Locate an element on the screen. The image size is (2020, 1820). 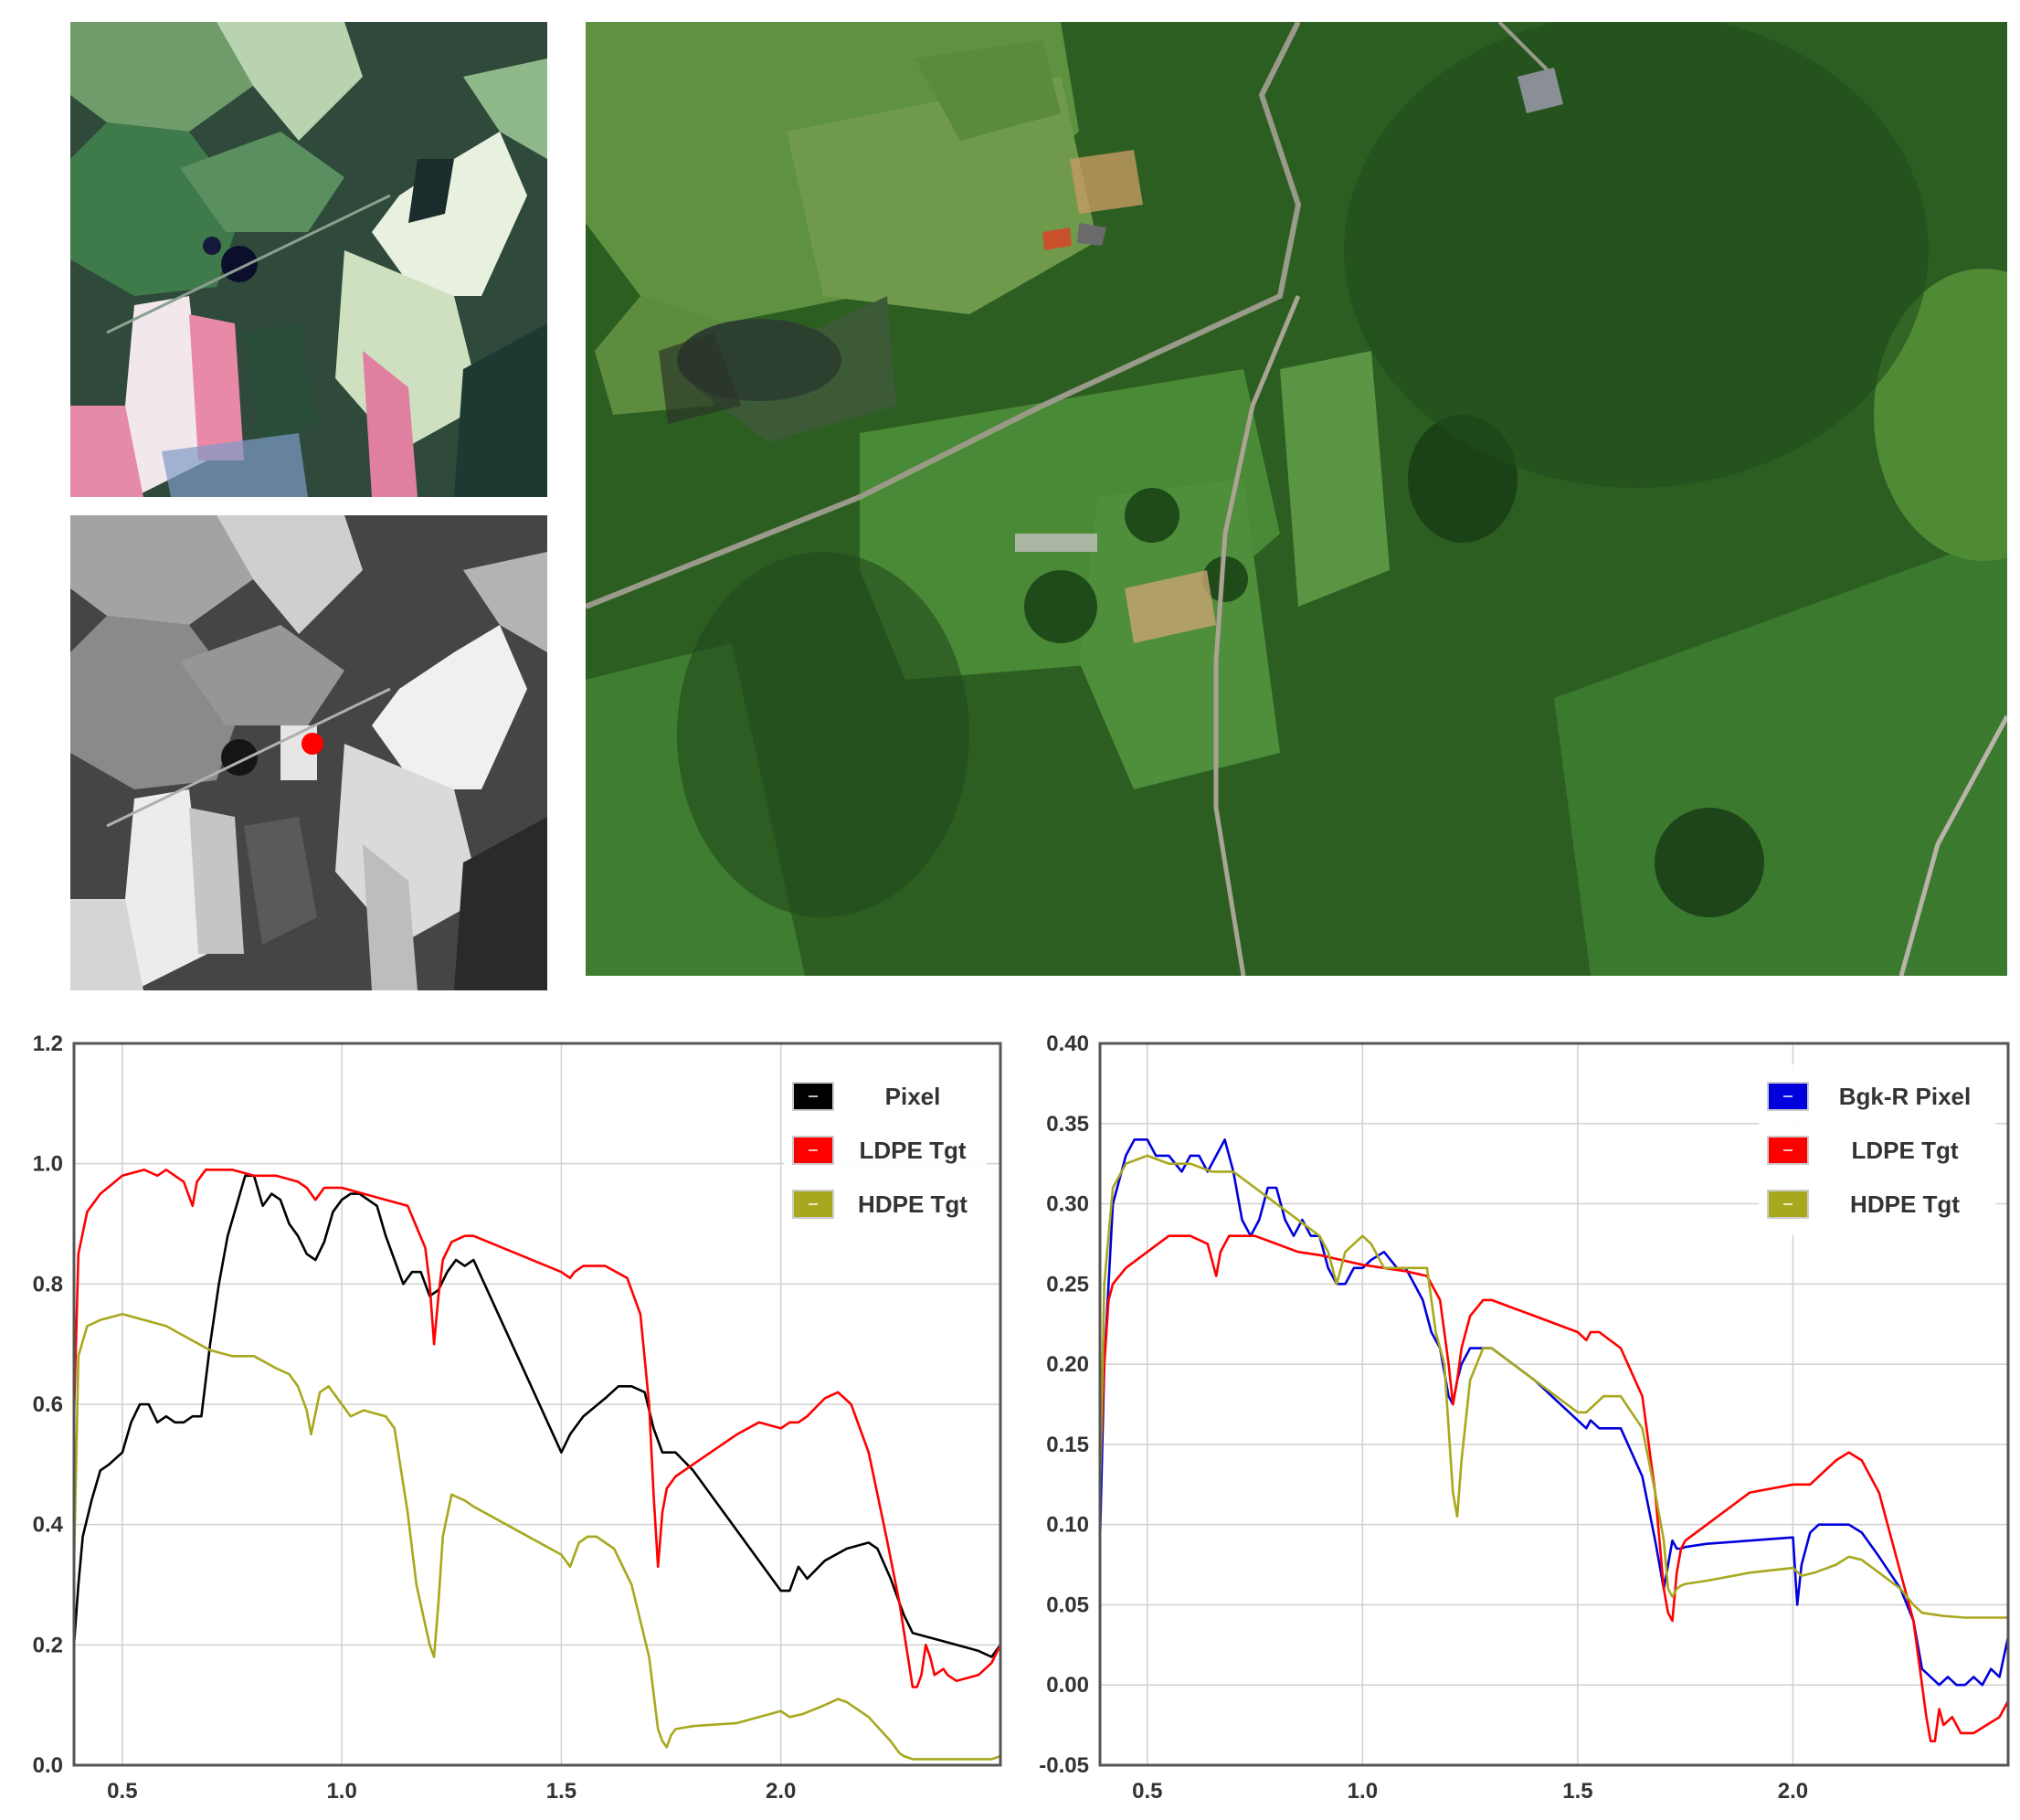
y-tick-label: 0.15 is located at coordinates (1067, 1445).